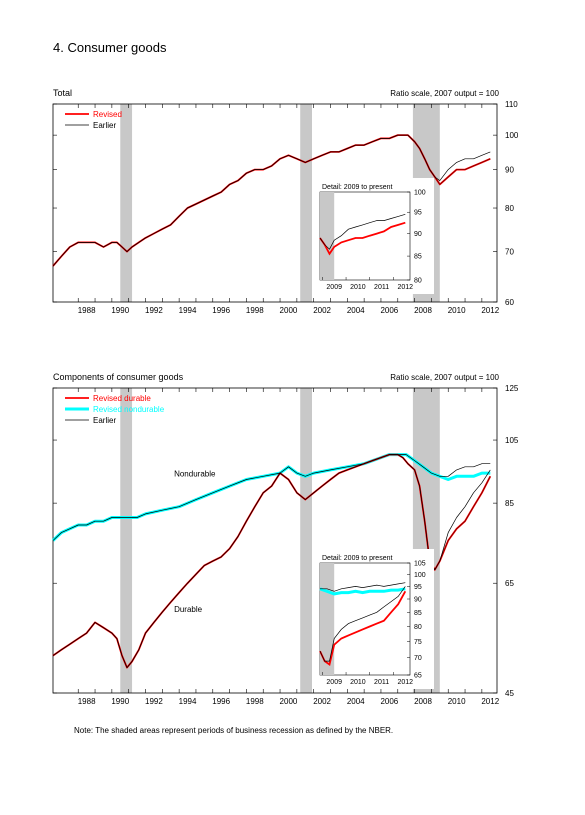  I want to click on inset-y-tick-label: 75, so click(418, 642).